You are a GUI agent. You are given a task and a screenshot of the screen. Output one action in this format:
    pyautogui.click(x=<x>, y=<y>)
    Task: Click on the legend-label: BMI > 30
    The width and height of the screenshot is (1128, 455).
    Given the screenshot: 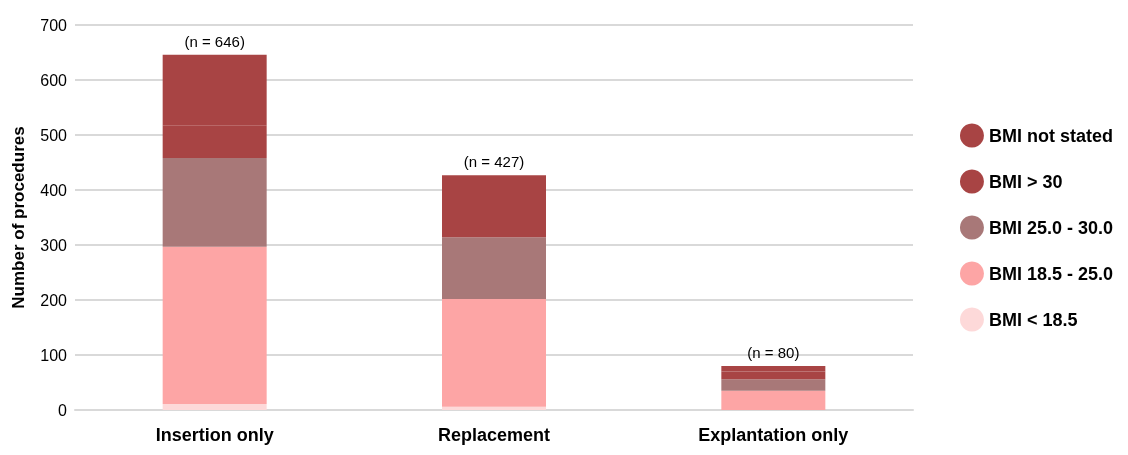 What is the action you would take?
    pyautogui.click(x=1025, y=181)
    